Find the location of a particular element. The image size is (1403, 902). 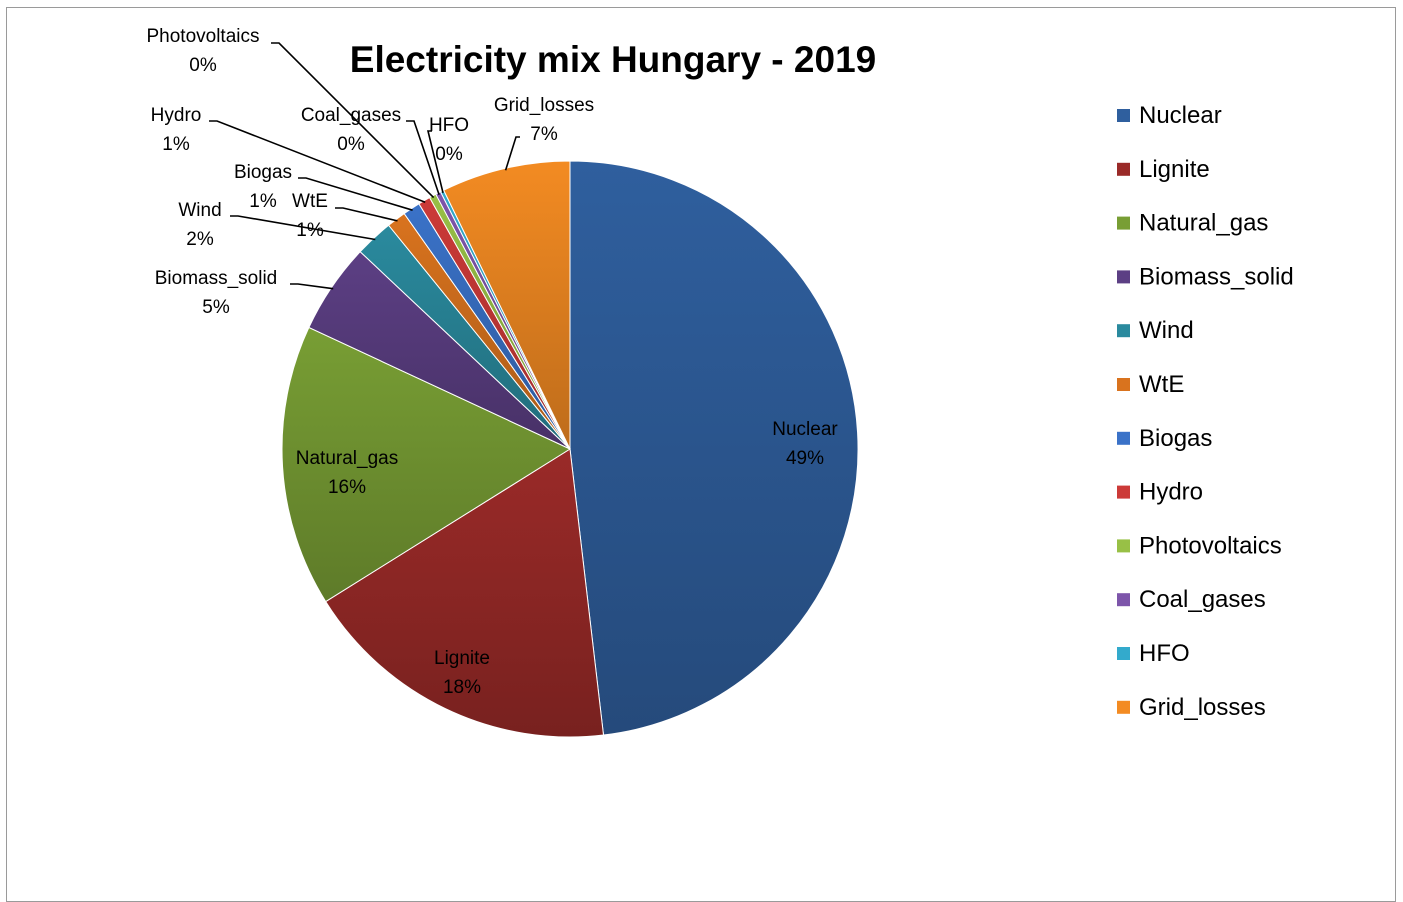

legend-item-photovoltaics: Photovoltaics is located at coordinates (1199, 545).